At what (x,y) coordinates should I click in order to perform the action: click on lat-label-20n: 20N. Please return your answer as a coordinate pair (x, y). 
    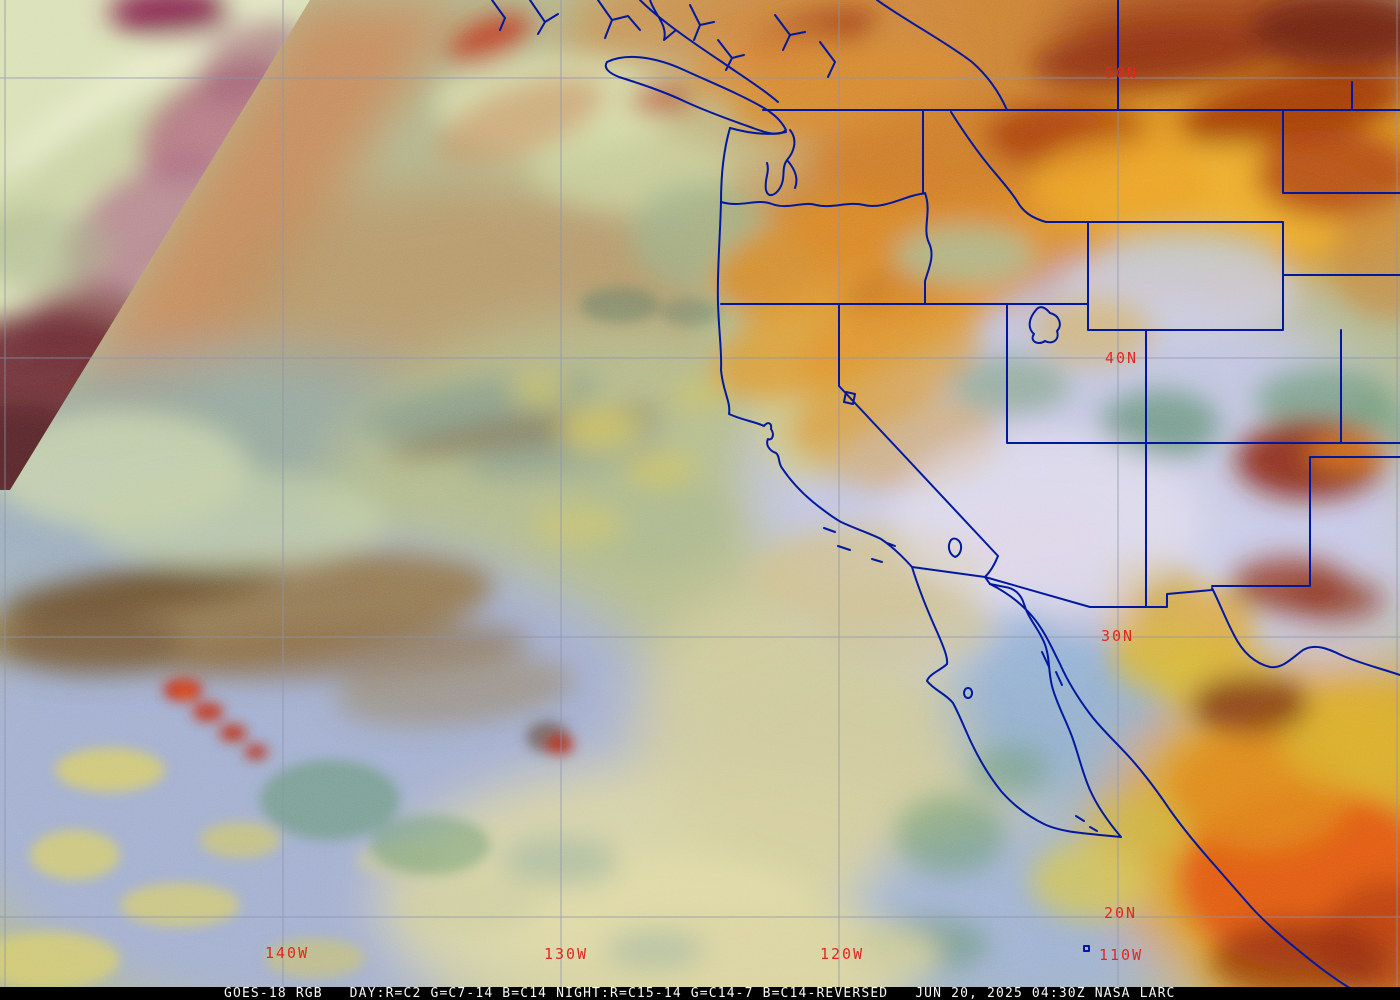
    Looking at the image, I should click on (1121, 913).